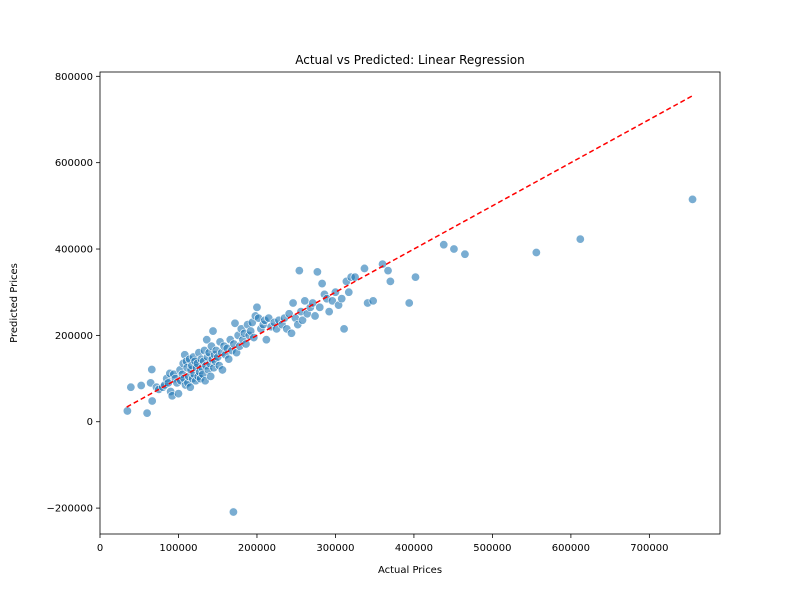 The image size is (800, 600). I want to click on x-tick-label: 0, so click(100, 548).